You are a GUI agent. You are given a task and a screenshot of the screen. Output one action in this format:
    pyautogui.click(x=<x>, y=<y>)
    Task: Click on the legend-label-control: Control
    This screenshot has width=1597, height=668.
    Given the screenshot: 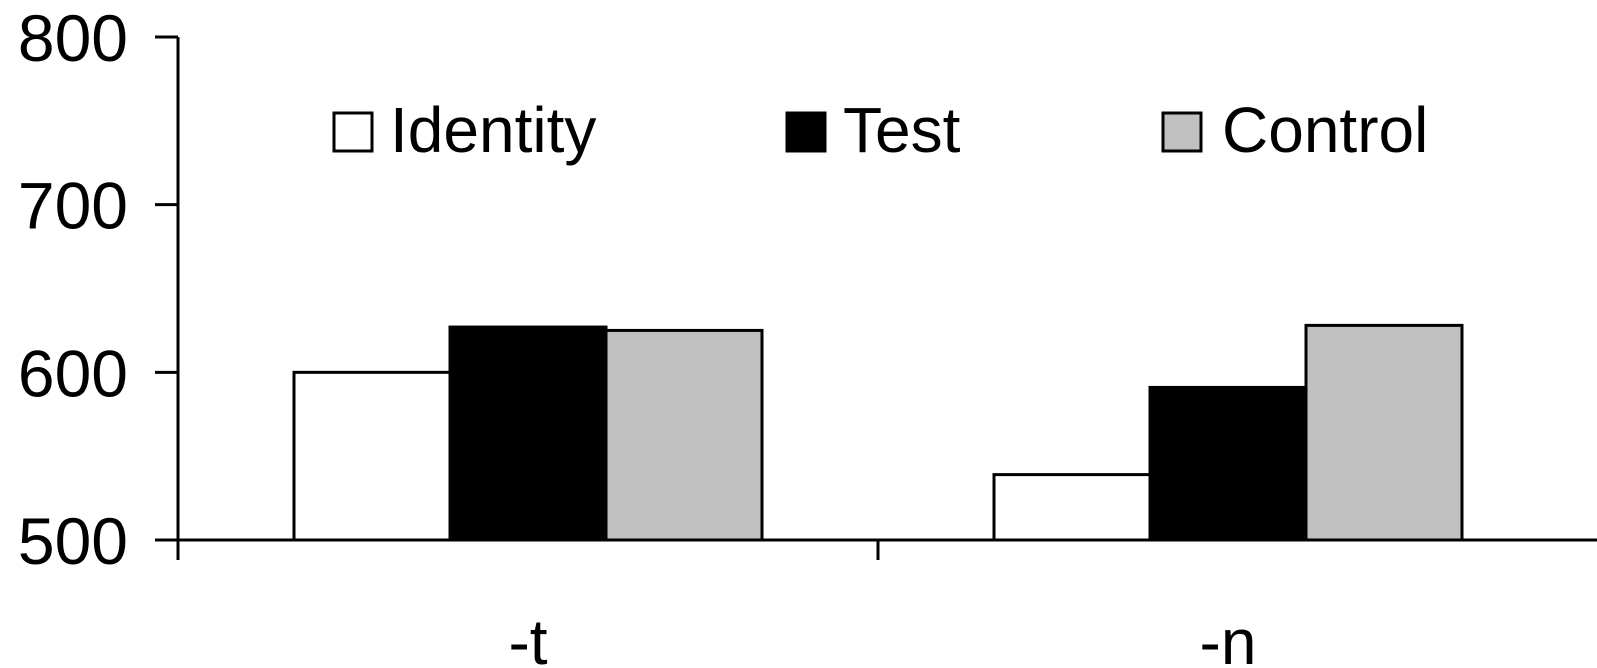 What is the action you would take?
    pyautogui.click(x=1325, y=130)
    